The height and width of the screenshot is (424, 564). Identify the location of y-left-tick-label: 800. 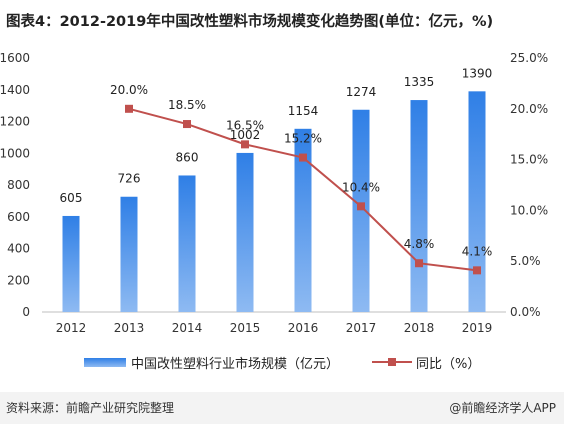
(18, 185).